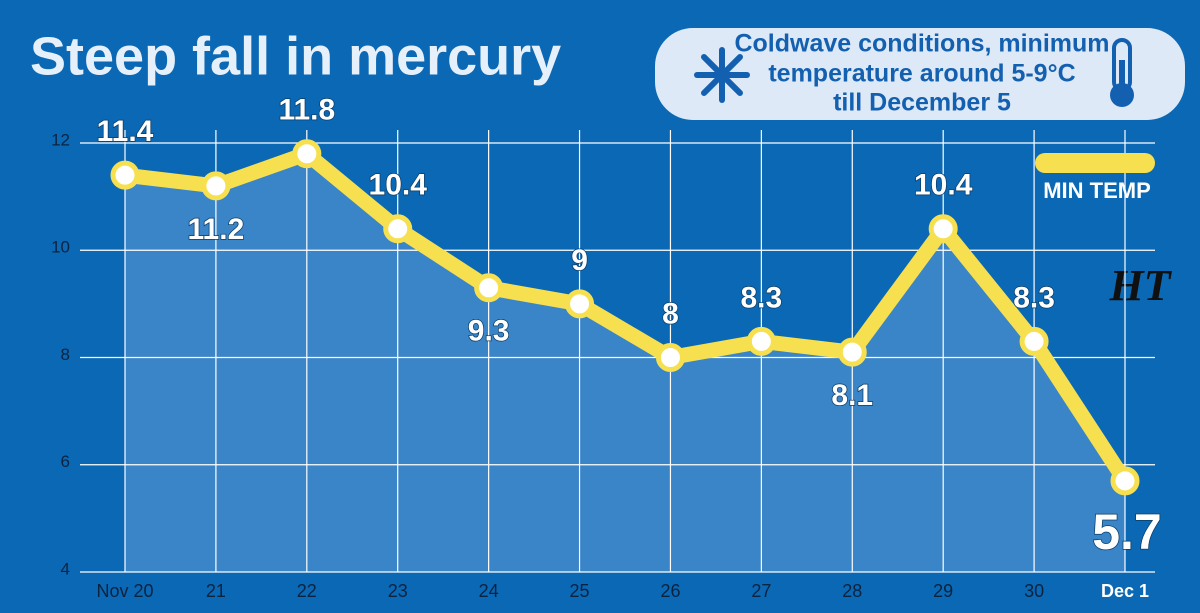  What do you see at coordinates (295, 56) in the screenshot?
I see `chart-title: Steep fall in mercury` at bounding box center [295, 56].